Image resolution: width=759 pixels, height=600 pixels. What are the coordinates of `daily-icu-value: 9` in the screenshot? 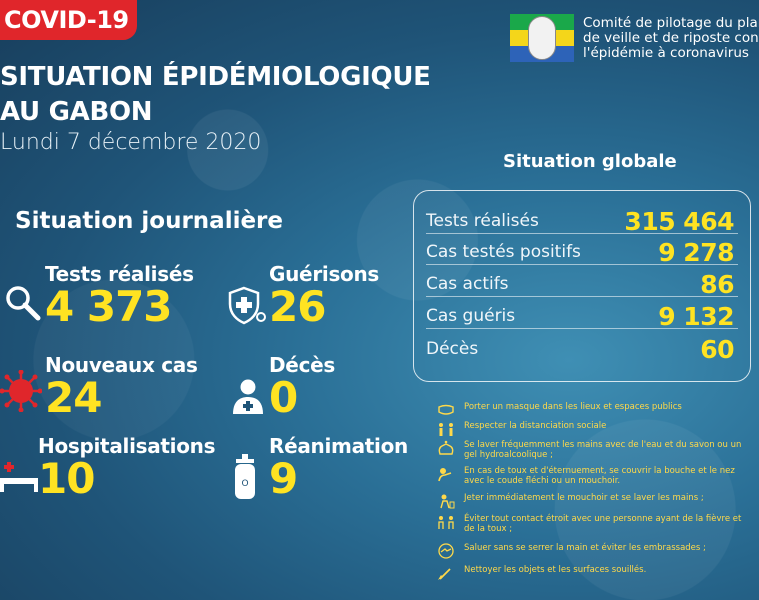 It's located at (283, 478).